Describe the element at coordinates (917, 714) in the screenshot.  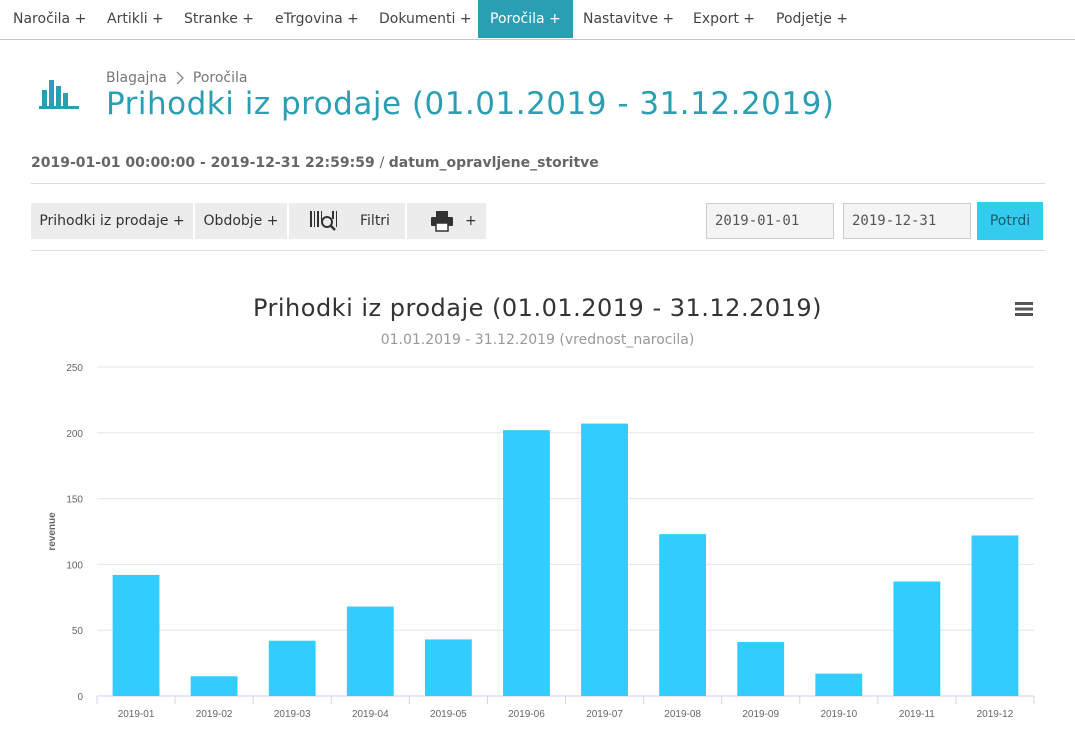
I see `x-tick-label: 2019-11` at that location.